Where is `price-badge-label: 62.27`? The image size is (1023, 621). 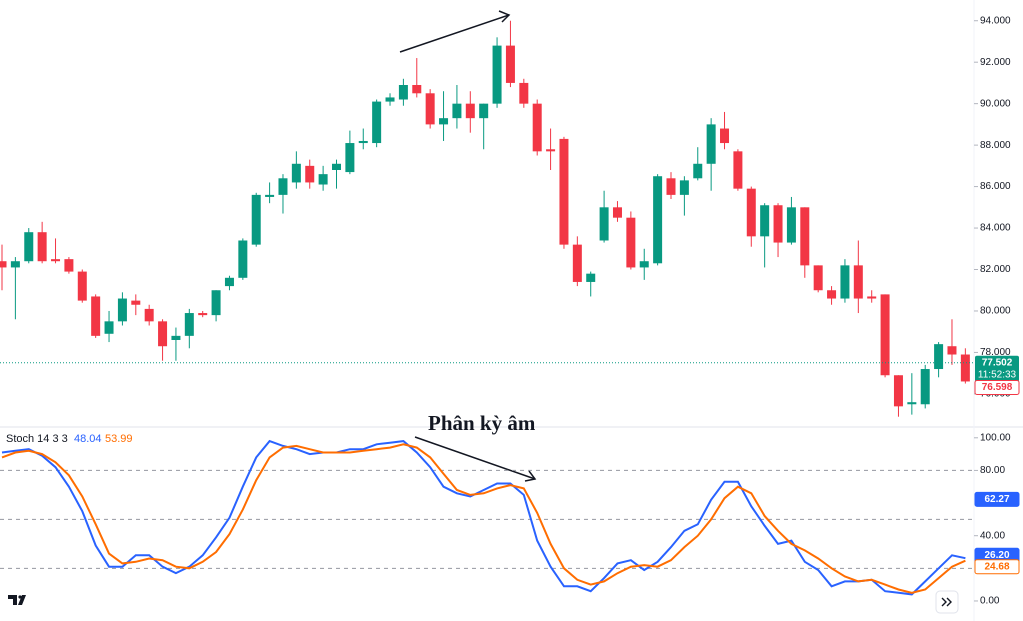 price-badge-label: 62.27 is located at coordinates (996, 499).